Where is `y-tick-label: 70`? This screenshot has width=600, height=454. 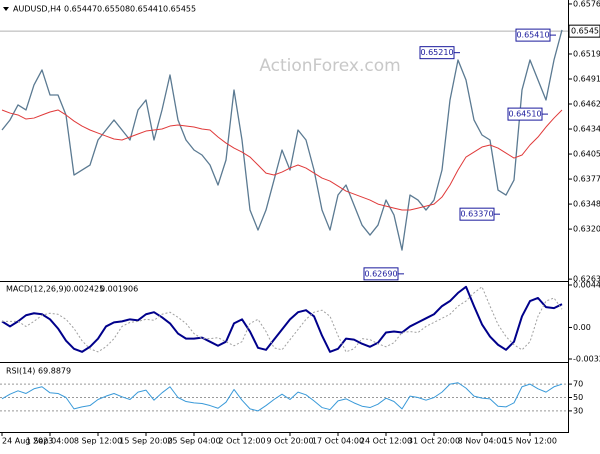 y-tick-label: 70 is located at coordinates (578, 384).